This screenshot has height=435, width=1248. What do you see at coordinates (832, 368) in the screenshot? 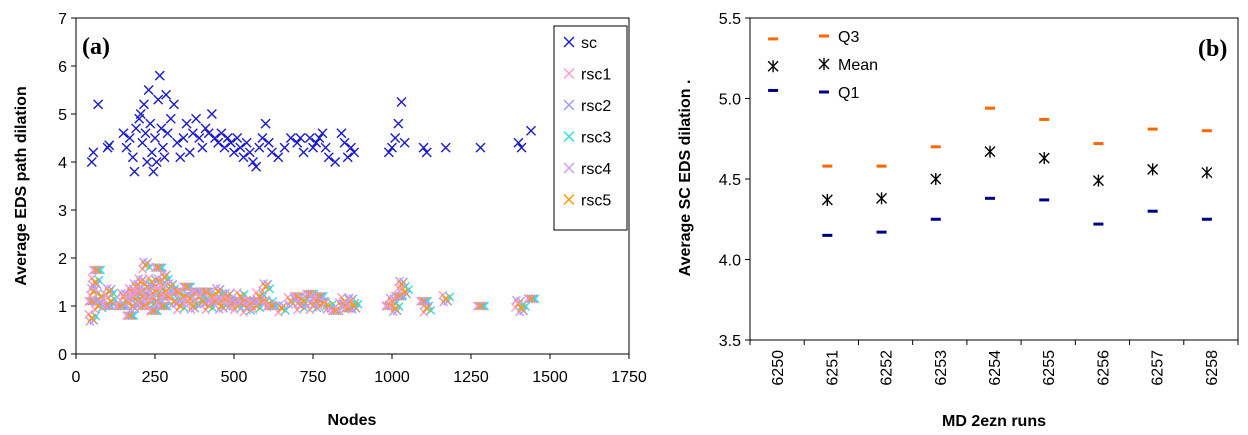
I see `x-tick-label: 6251` at bounding box center [832, 368].